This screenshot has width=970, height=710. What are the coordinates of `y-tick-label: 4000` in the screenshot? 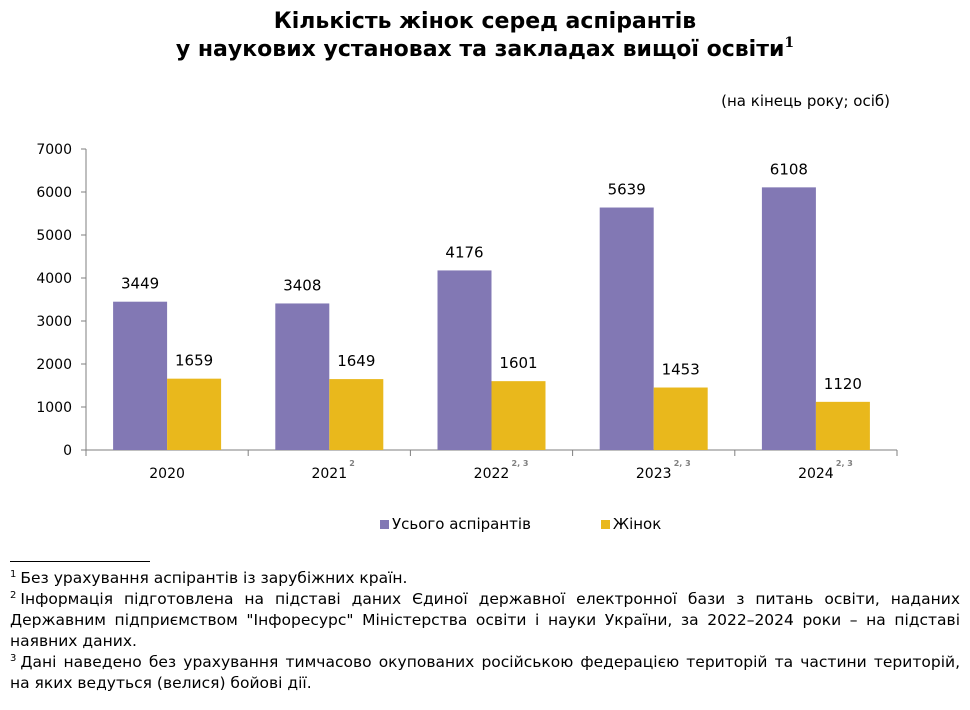 It's located at (54, 279).